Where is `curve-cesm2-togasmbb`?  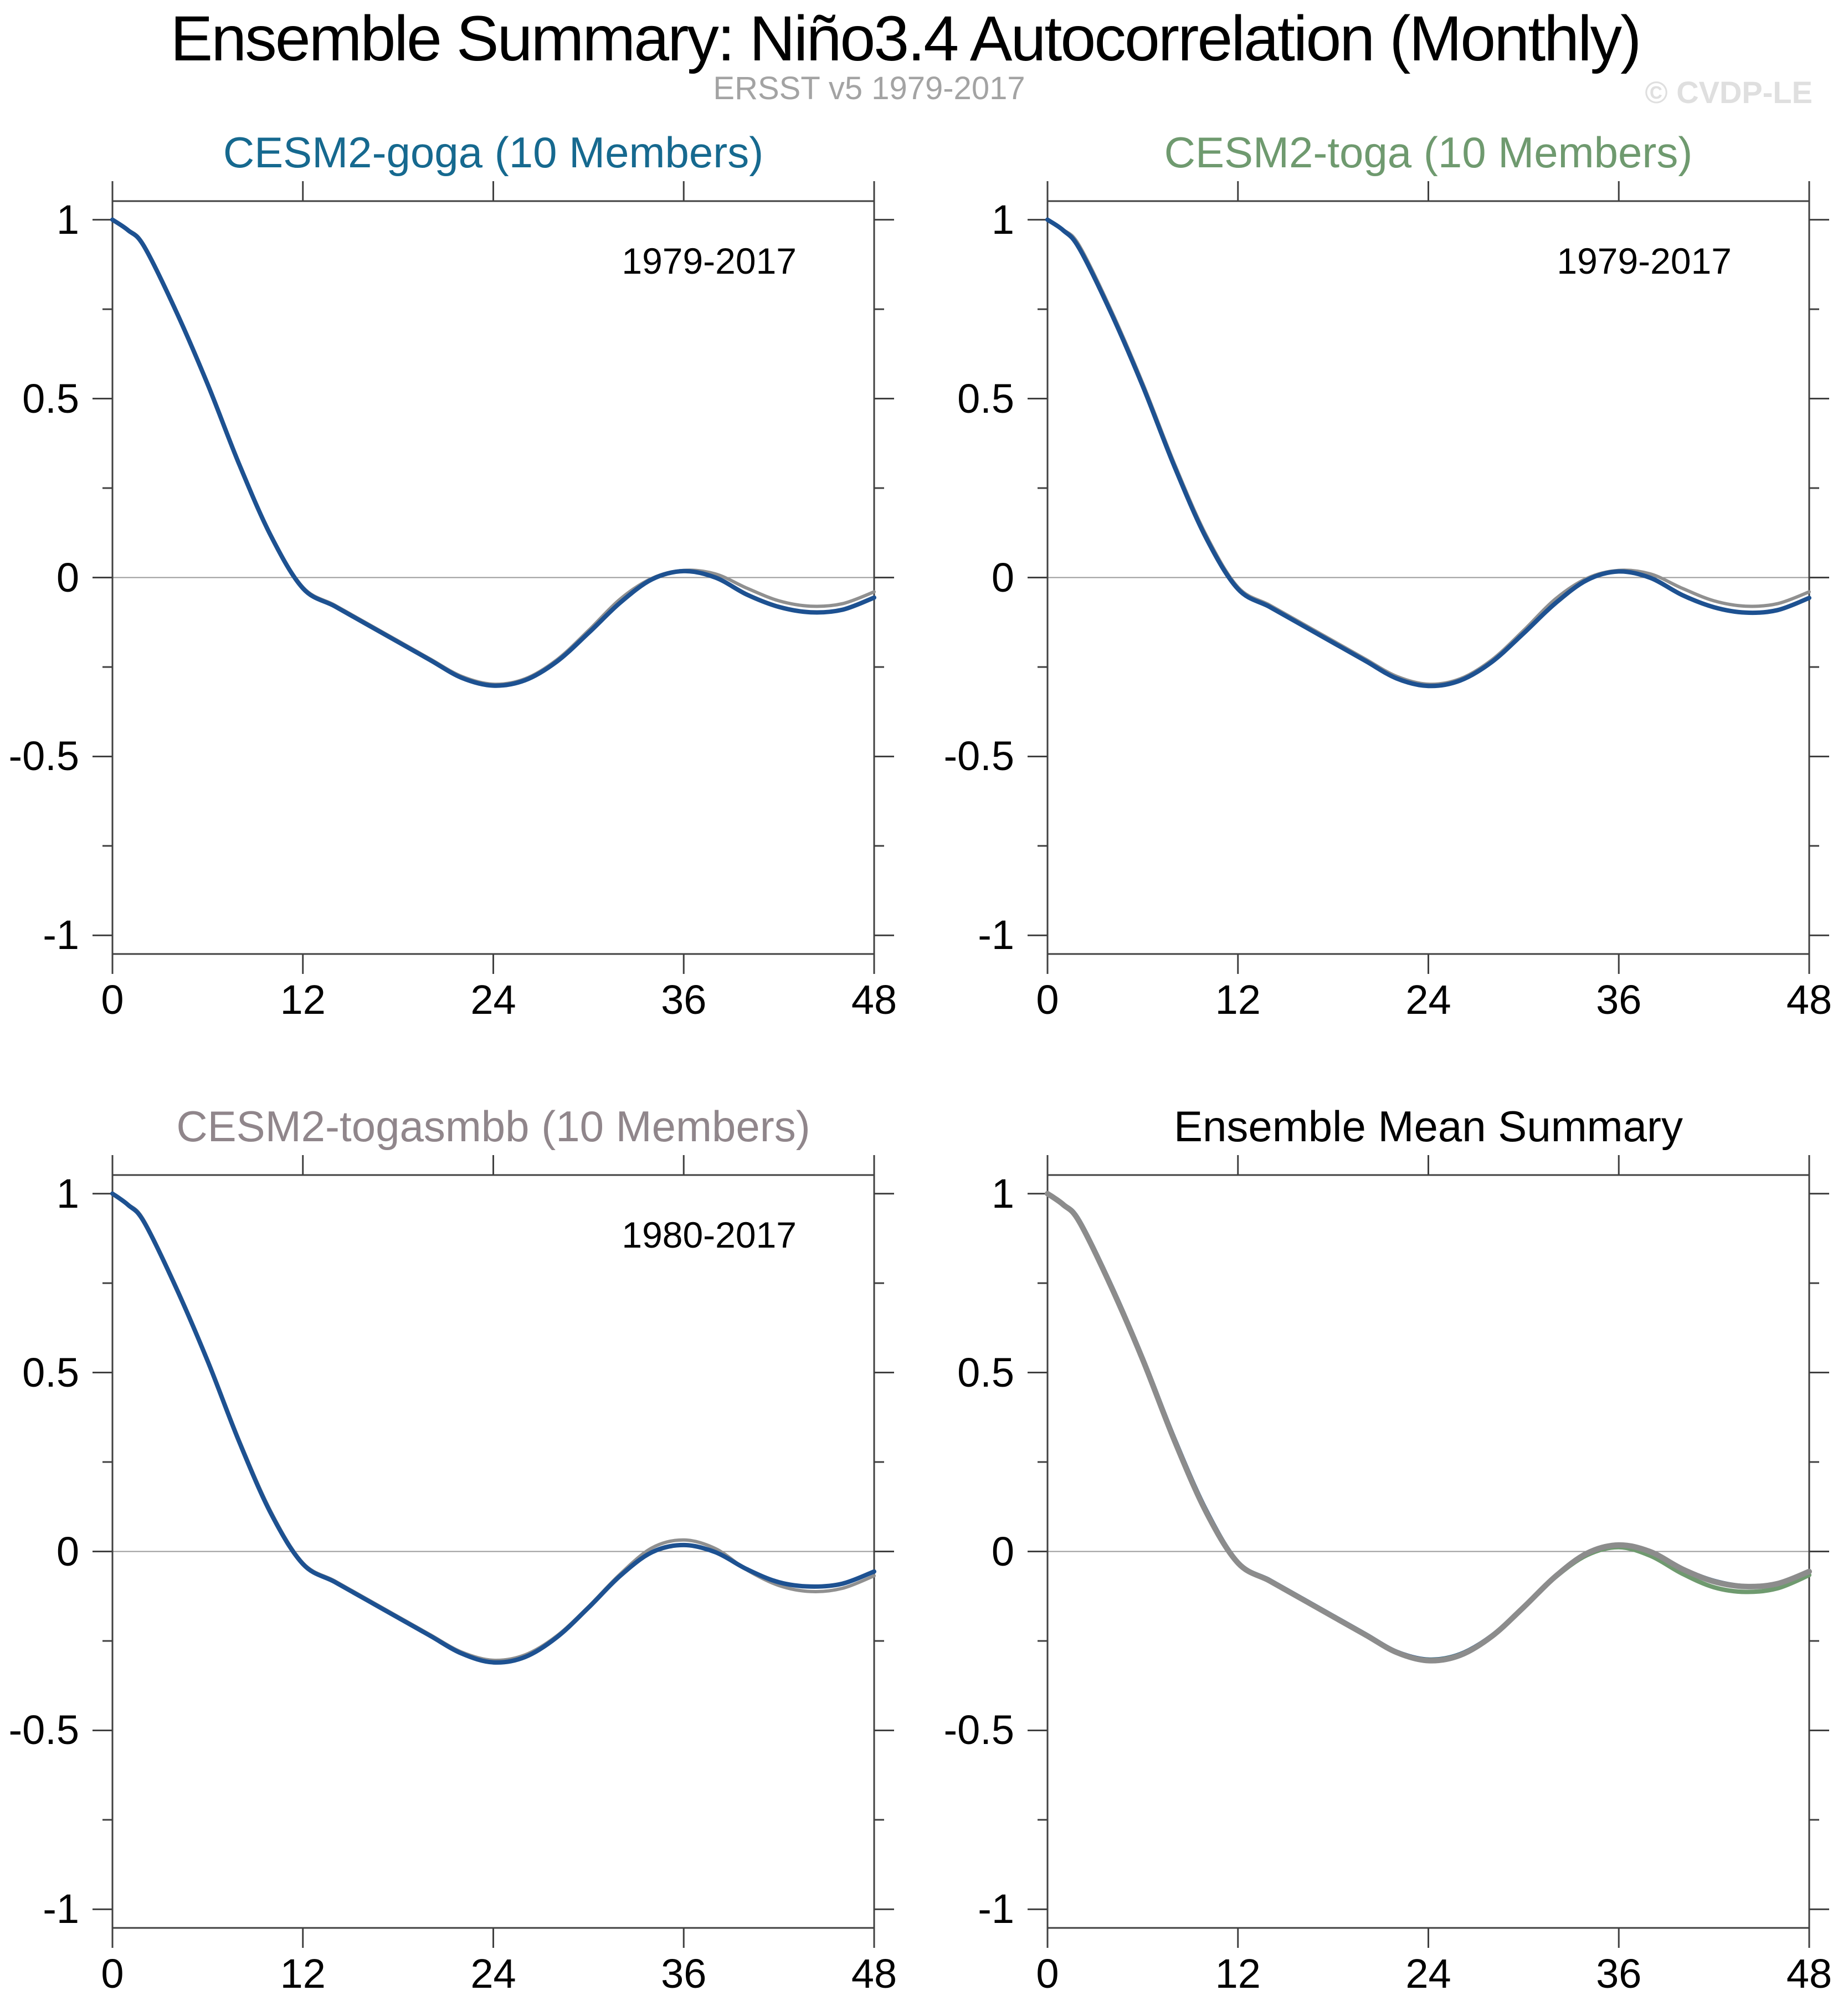 curve-cesm2-togasmbb is located at coordinates (1428, 1427).